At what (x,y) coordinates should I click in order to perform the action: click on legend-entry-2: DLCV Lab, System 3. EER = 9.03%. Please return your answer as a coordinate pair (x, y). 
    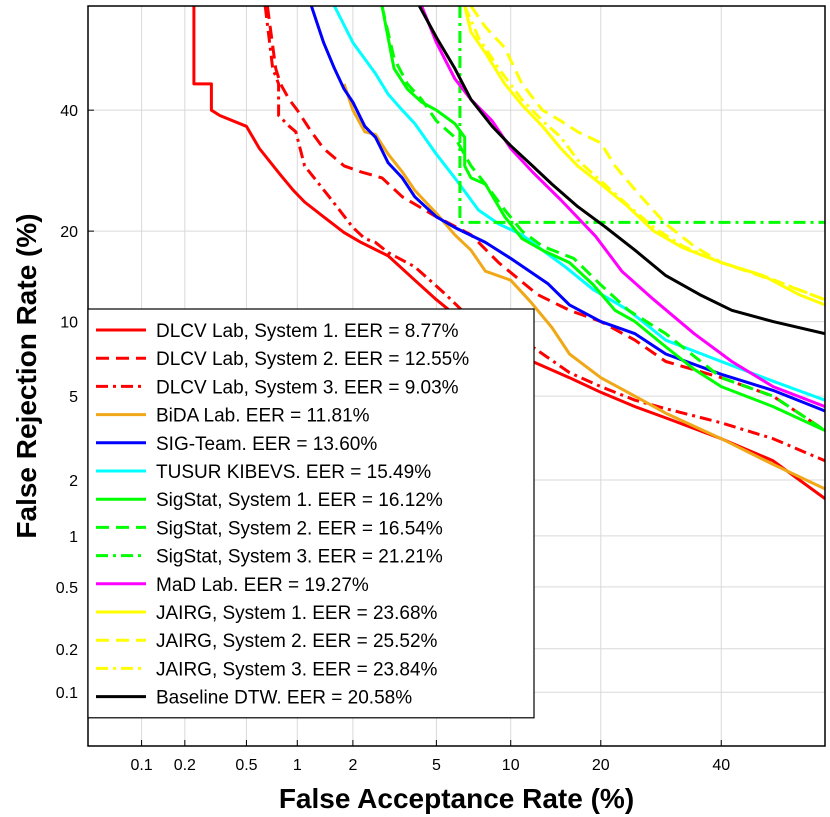
    Looking at the image, I should click on (307, 387).